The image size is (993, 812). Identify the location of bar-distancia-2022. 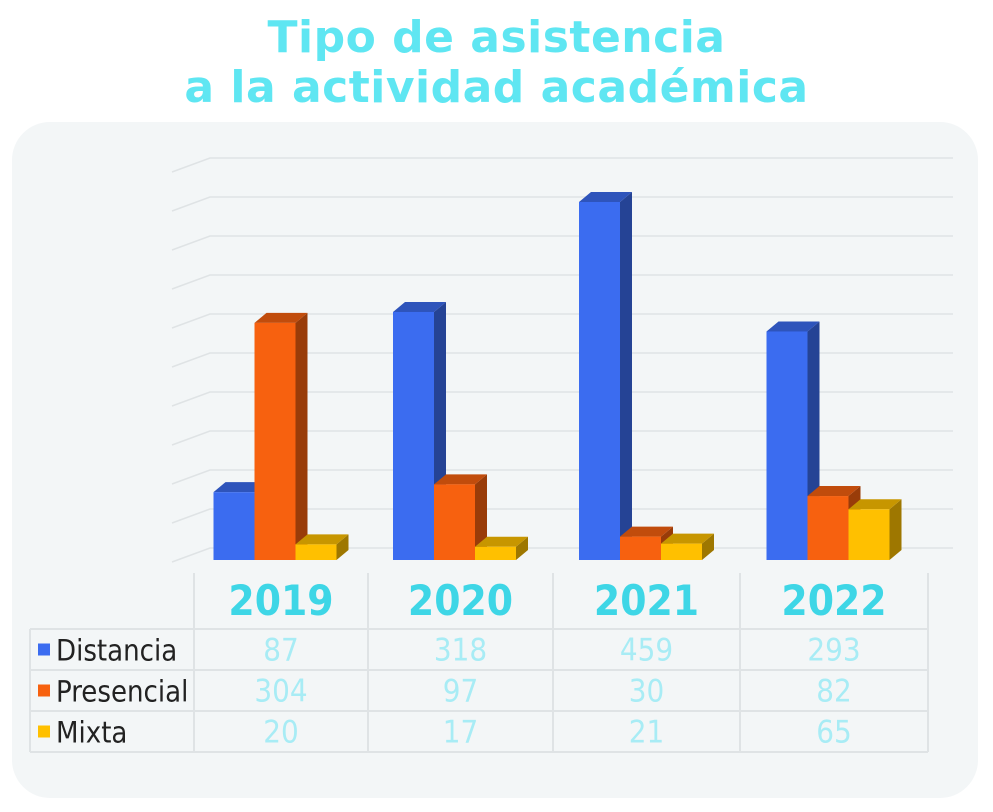
(793, 440).